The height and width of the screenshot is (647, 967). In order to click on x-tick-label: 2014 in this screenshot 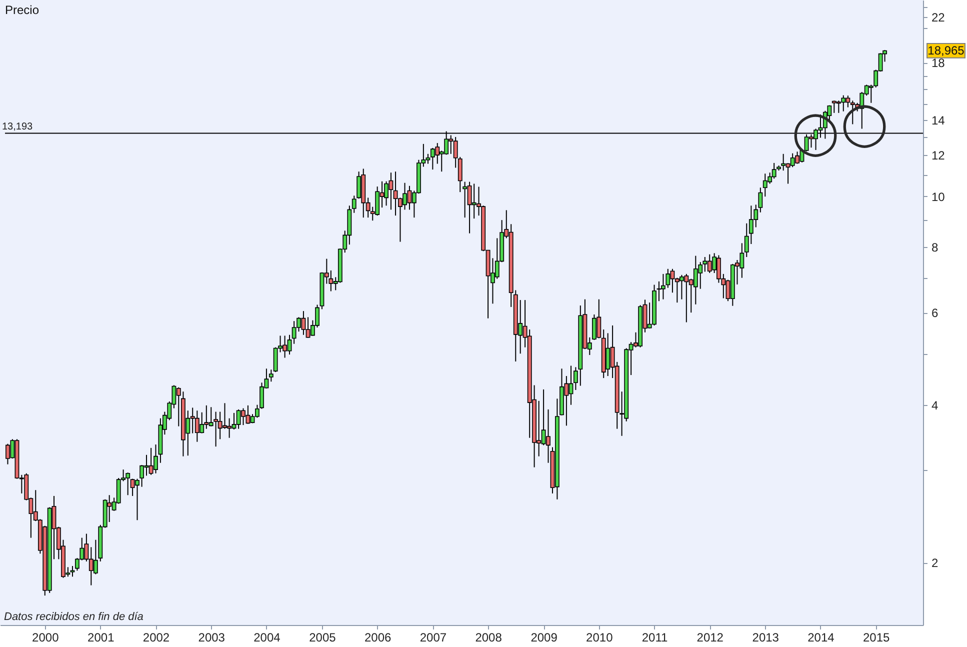, I will do `click(821, 637)`.